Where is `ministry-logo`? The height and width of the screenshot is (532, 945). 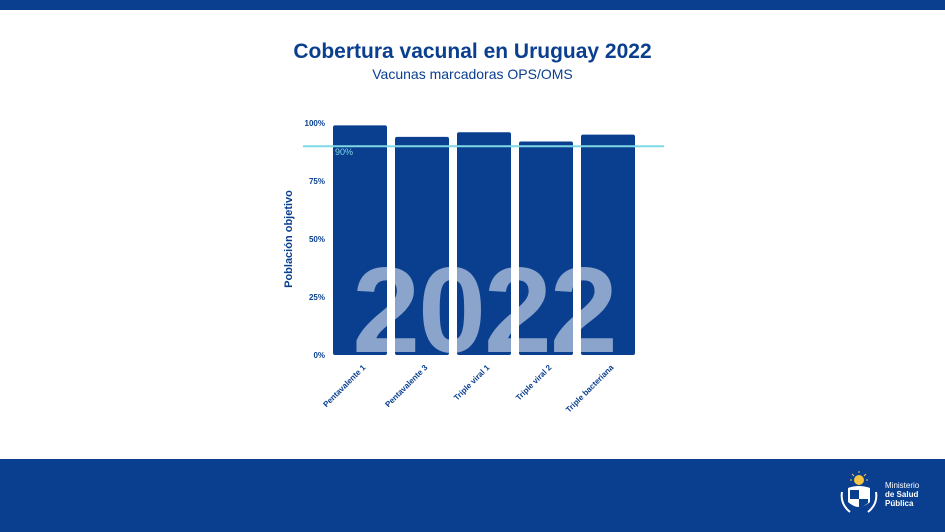
ministry-logo is located at coordinates (859, 492).